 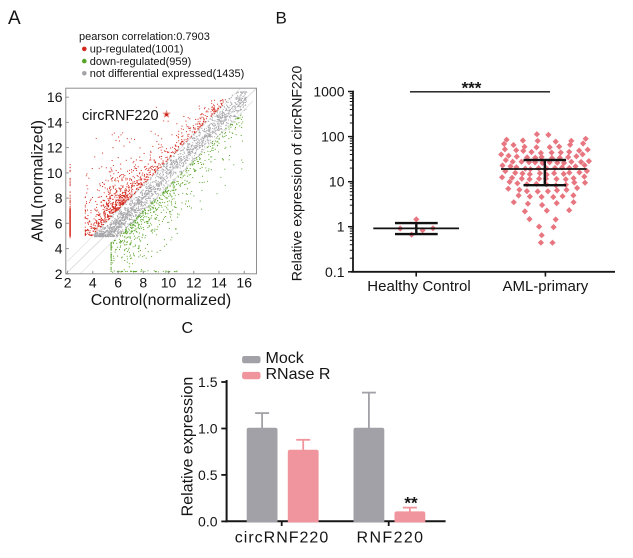 I want to click on svg-text: Healthy Control, so click(x=418, y=286).